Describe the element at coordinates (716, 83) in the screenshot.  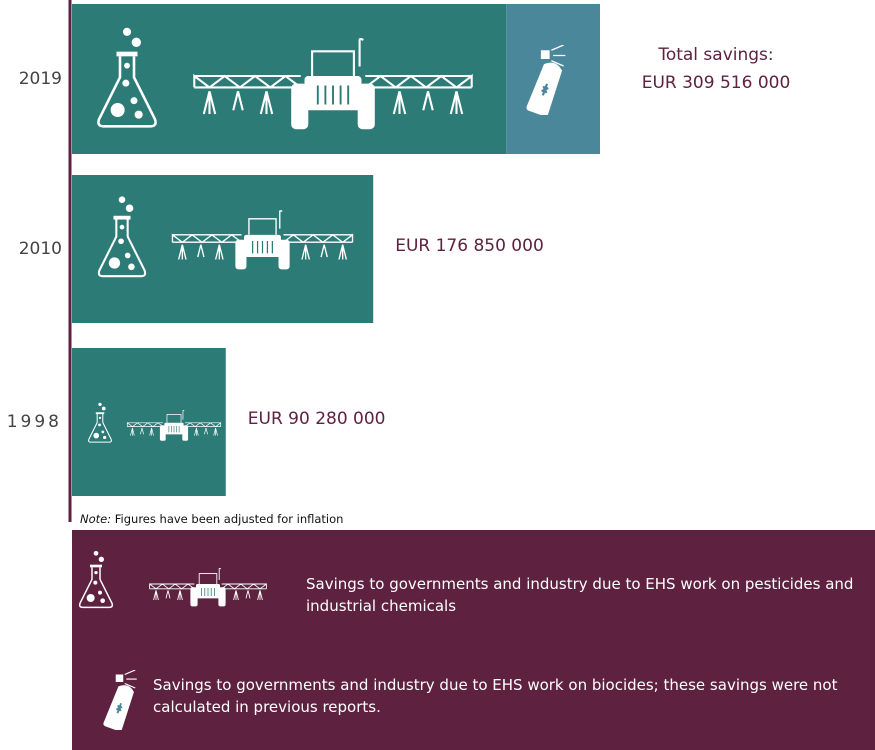
I see `value-label: EUR 309 516 000` at that location.